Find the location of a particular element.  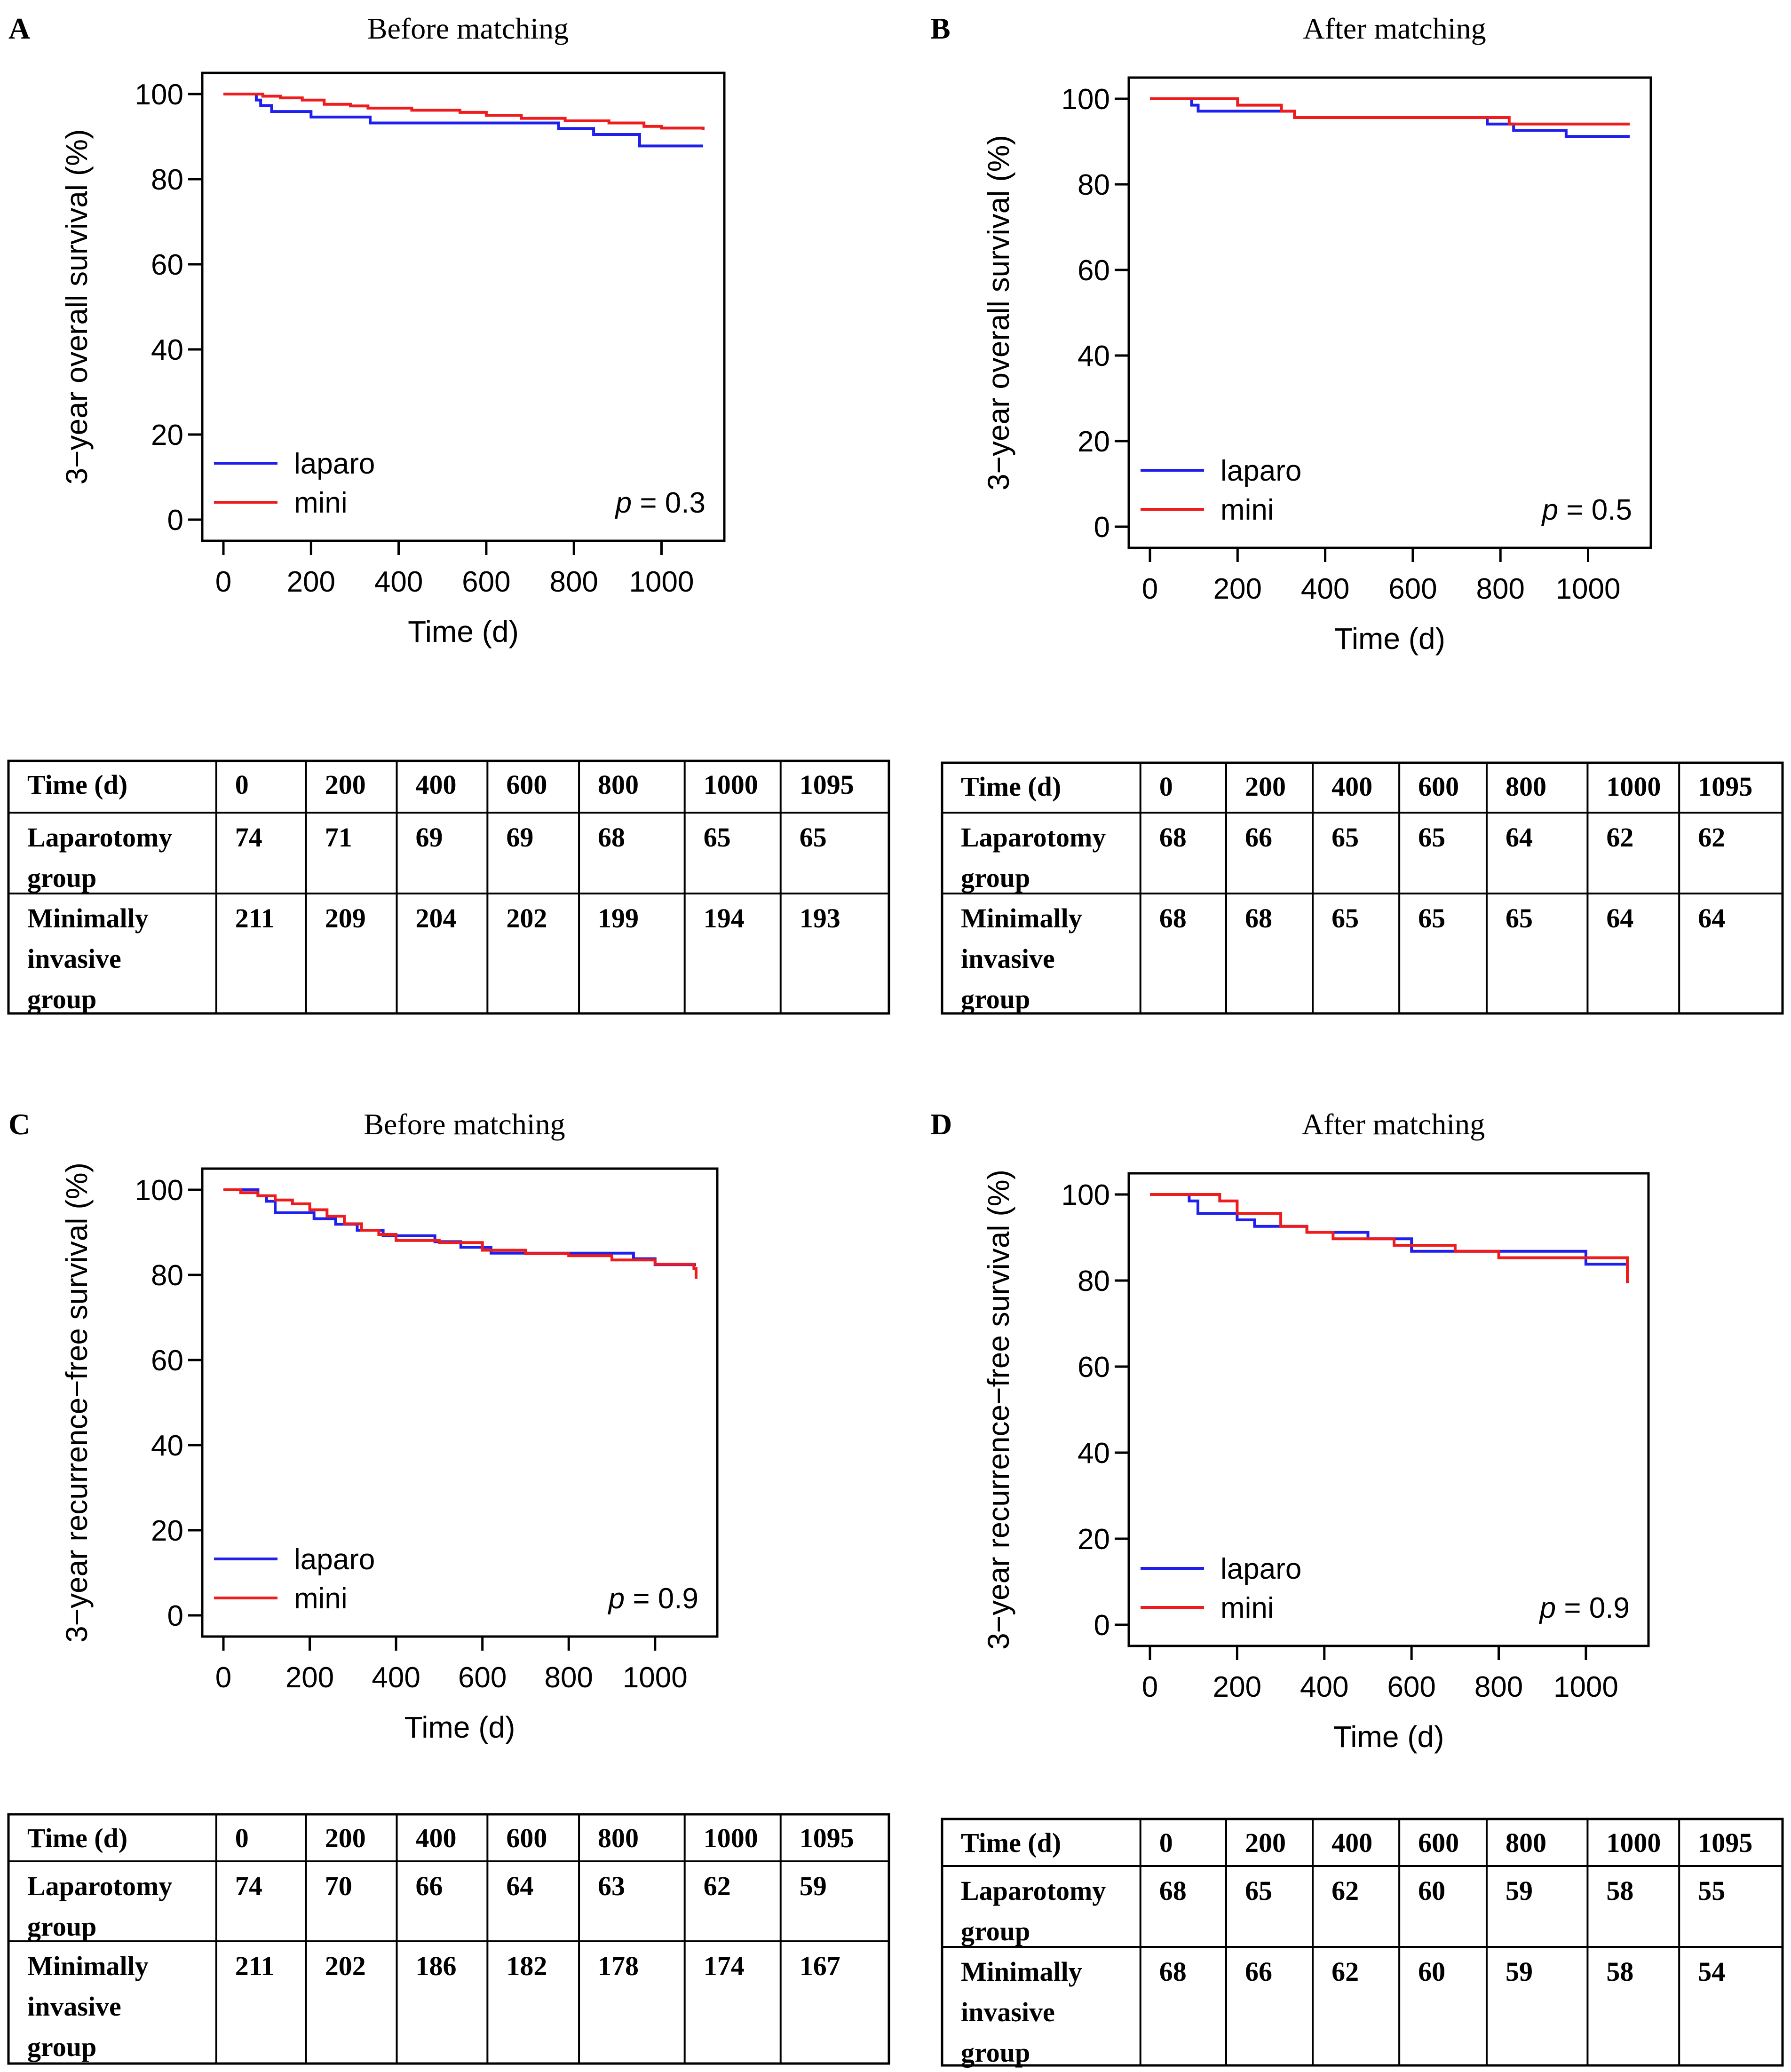

cell-minimally: 182 is located at coordinates (526, 1966).